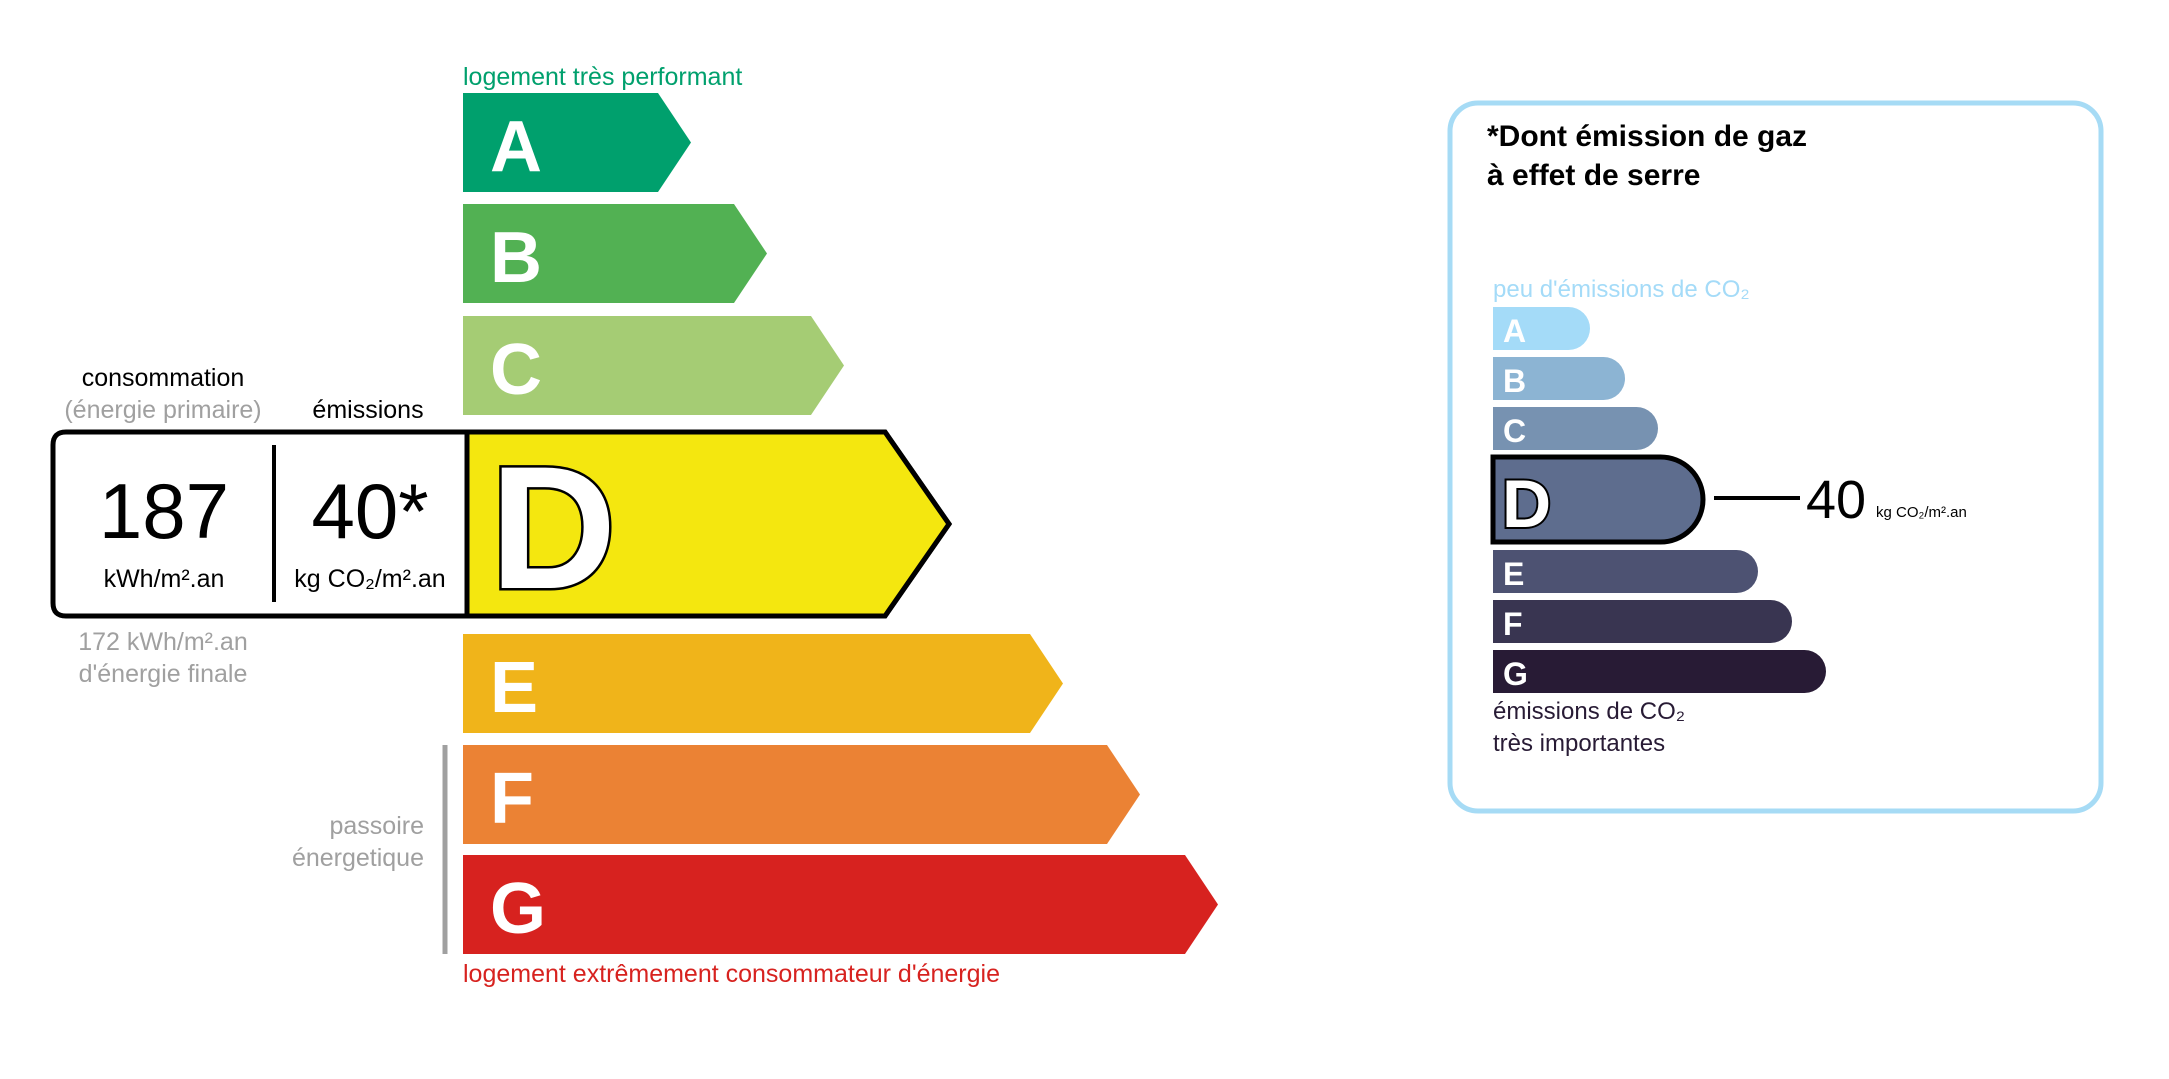 The image size is (2169, 1079). What do you see at coordinates (653, 365) in the screenshot?
I see `energy-bar-C` at bounding box center [653, 365].